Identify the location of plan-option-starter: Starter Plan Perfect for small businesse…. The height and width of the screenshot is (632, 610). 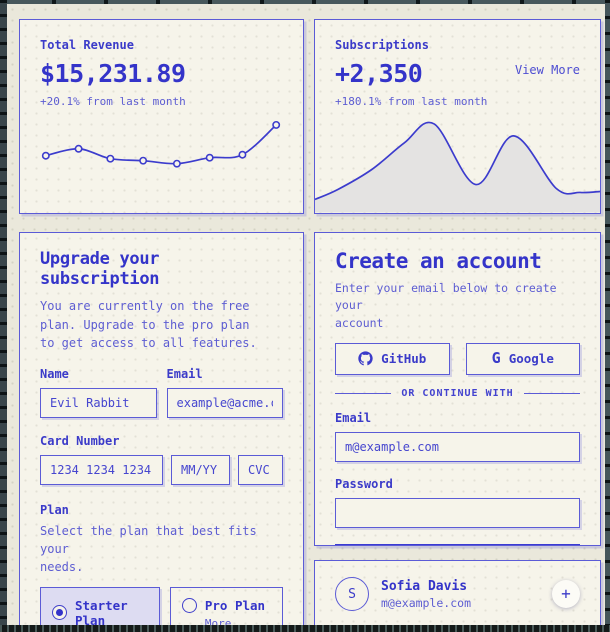
(100, 605).